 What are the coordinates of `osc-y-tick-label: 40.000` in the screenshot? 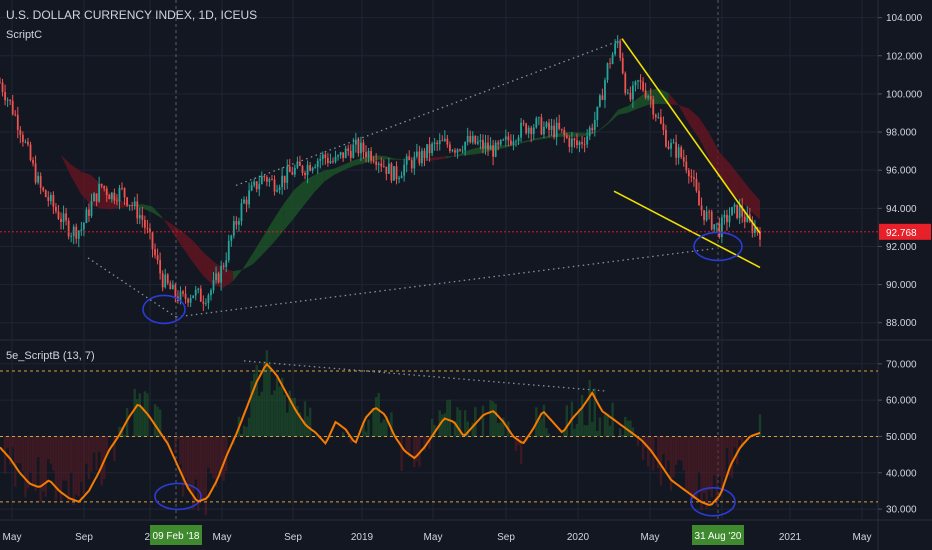 It's located at (901, 473).